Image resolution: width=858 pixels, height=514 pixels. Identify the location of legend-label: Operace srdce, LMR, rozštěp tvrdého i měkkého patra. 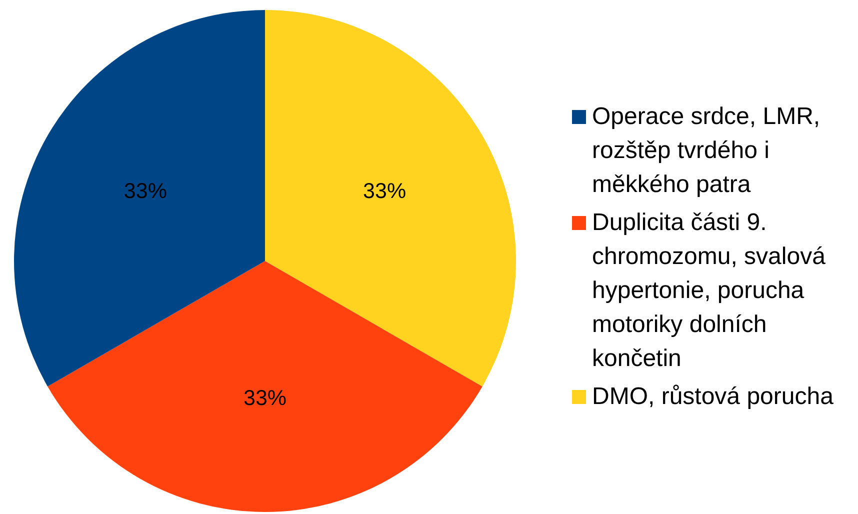
(707, 151).